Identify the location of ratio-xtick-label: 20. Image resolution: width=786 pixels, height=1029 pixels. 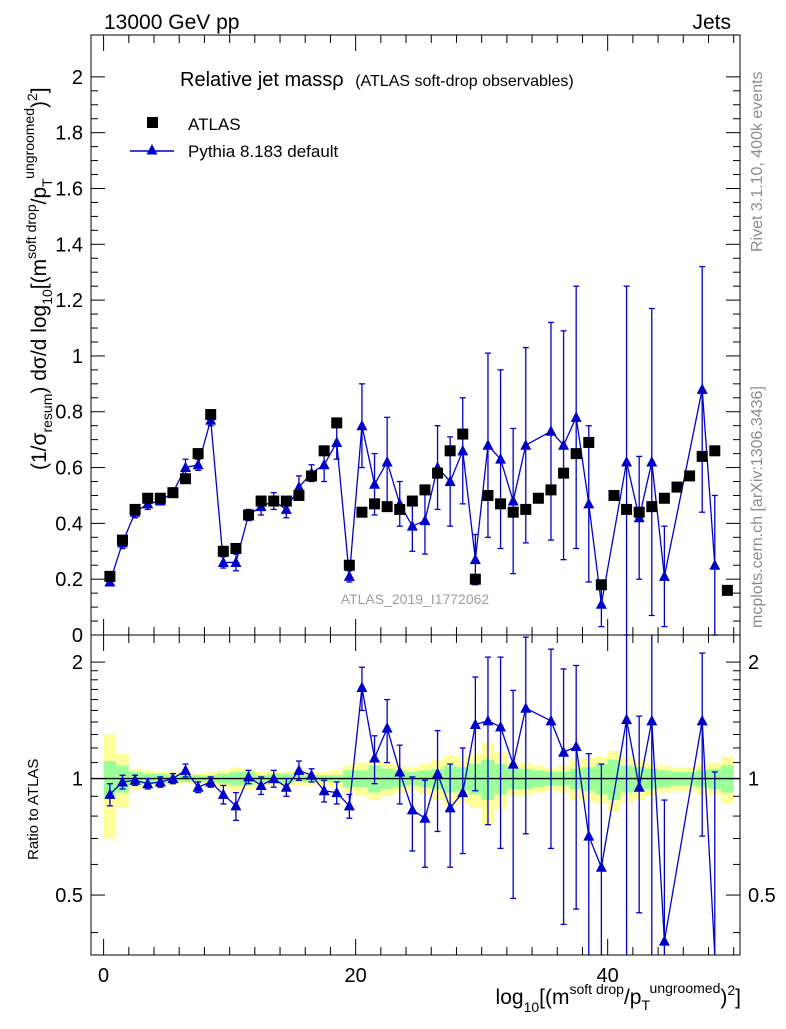
(356, 976).